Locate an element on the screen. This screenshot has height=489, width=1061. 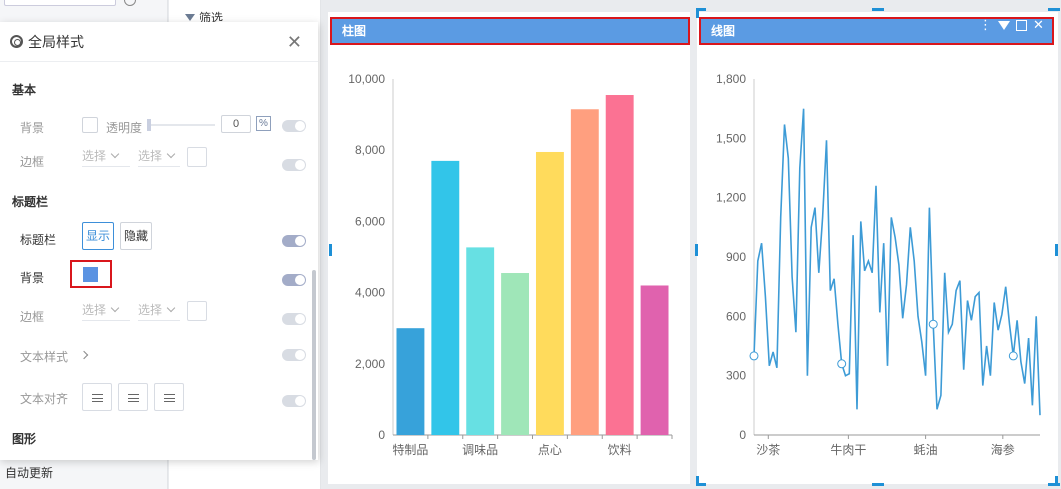
y-tick-label: 10,000 is located at coordinates (366, 79).